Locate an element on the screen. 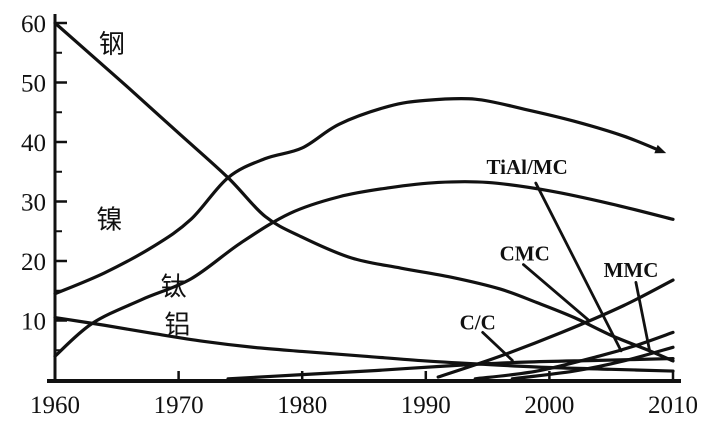  curve-end-arrow-nickel is located at coordinates (660, 149).